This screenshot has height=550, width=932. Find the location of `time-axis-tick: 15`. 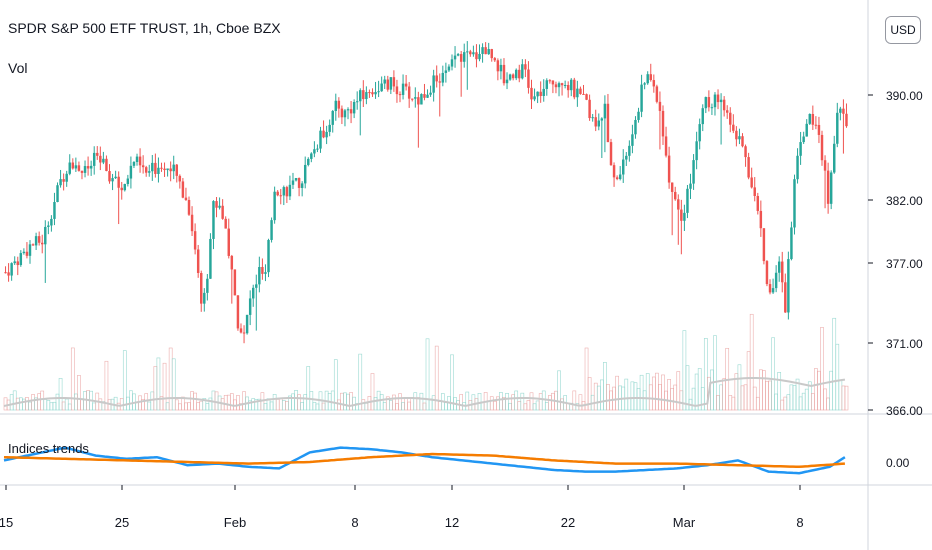

time-axis-tick: 15 is located at coordinates (6, 522).